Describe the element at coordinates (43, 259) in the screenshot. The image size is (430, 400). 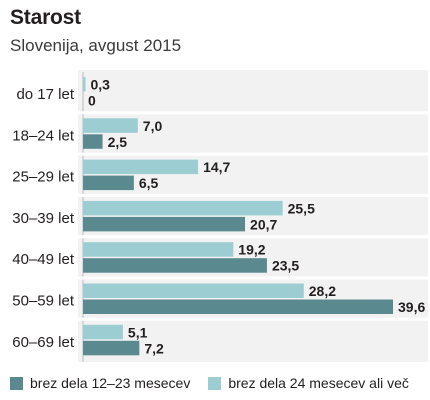
I see `category-label: 40–49 let` at that location.